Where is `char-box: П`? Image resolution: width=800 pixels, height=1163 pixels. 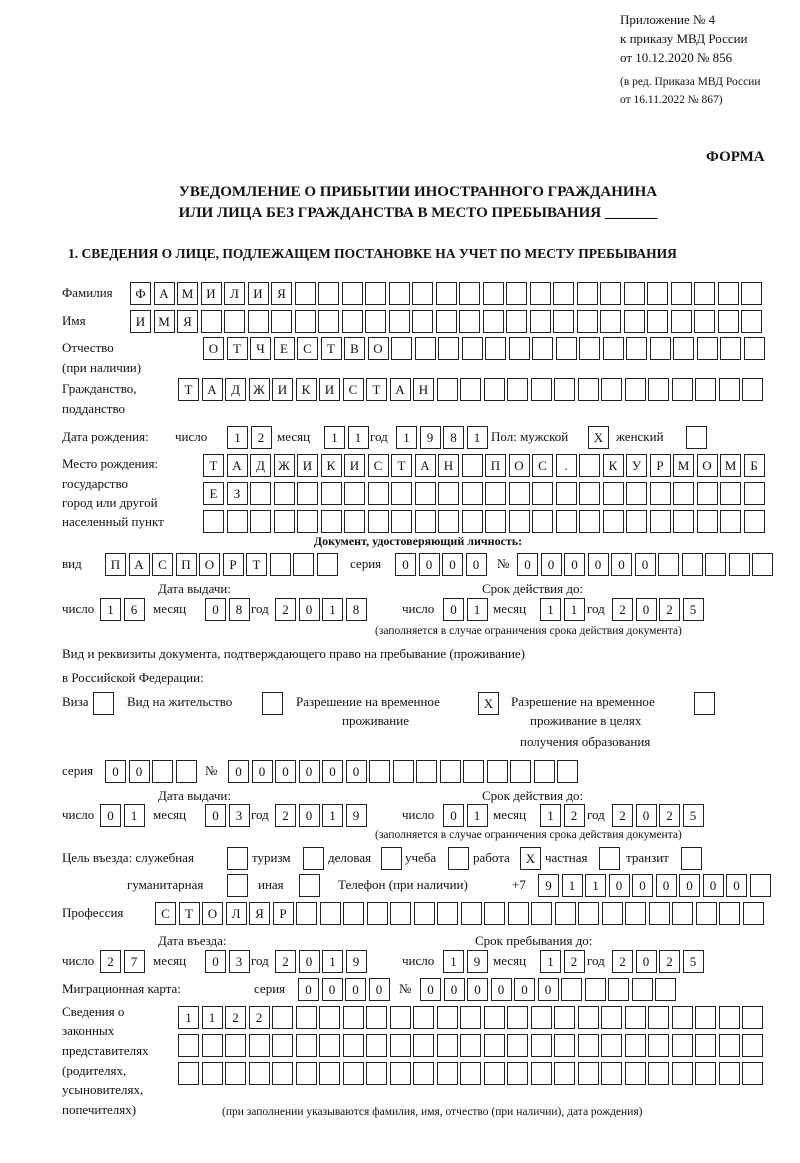 char-box: П is located at coordinates (495, 465).